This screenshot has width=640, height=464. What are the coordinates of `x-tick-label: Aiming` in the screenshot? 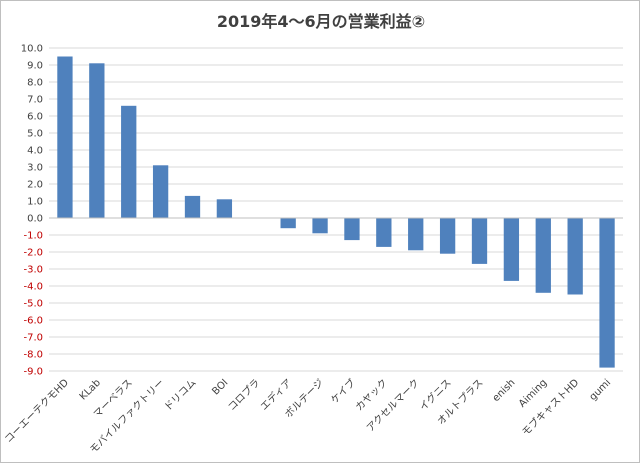 It's located at (533, 393).